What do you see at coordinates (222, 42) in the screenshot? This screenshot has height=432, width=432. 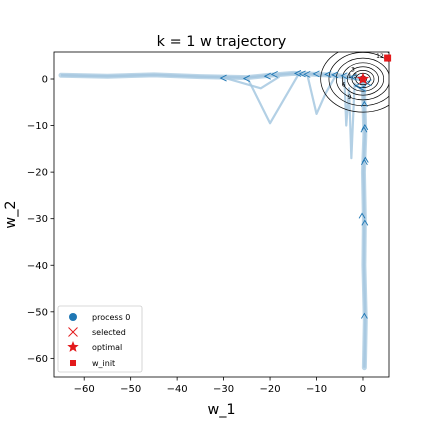 I see `chart-title: k = 1 w trajectory` at bounding box center [222, 42].